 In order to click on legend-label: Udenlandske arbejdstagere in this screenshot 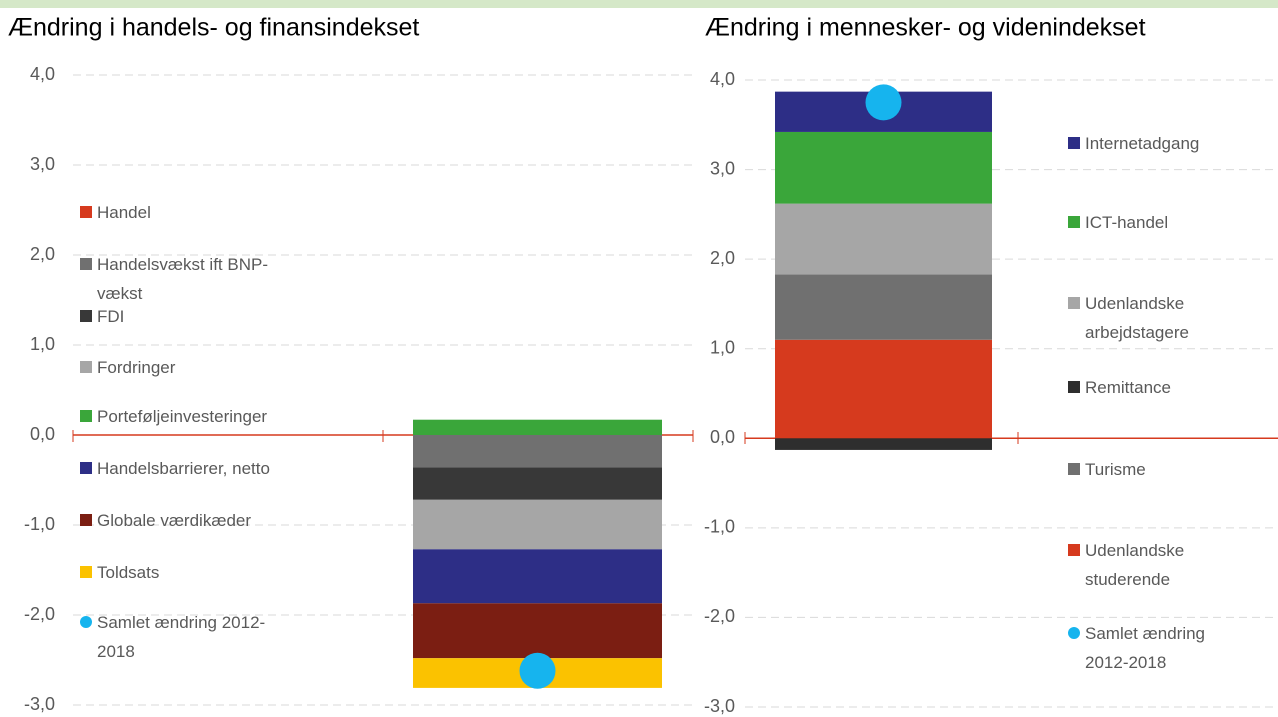, I will do `click(1137, 317)`.